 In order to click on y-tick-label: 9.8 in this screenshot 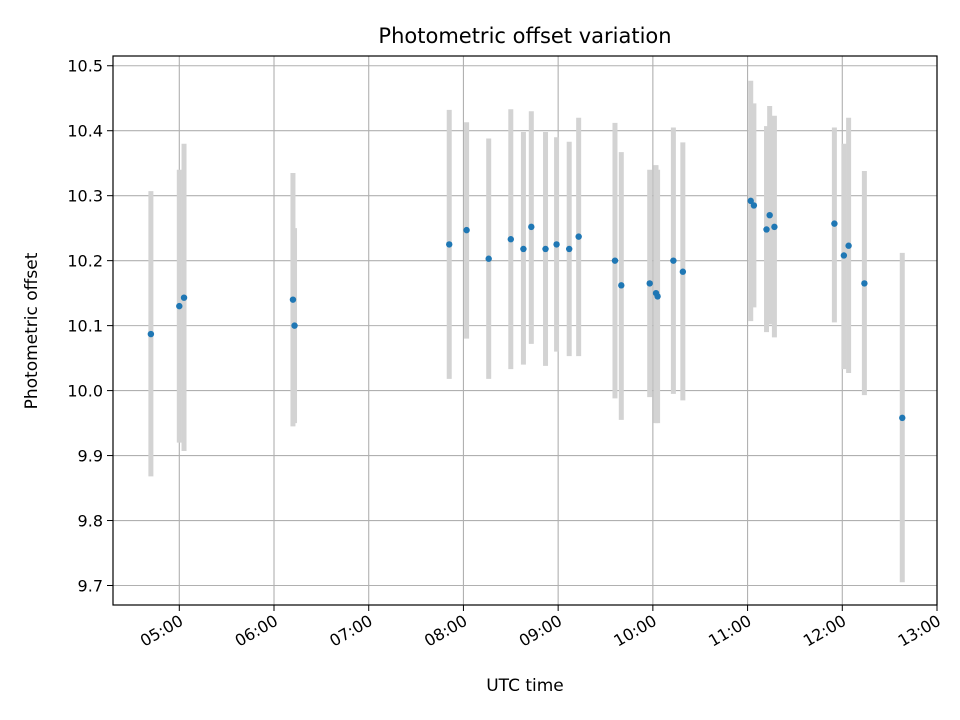, I will do `click(90, 521)`.